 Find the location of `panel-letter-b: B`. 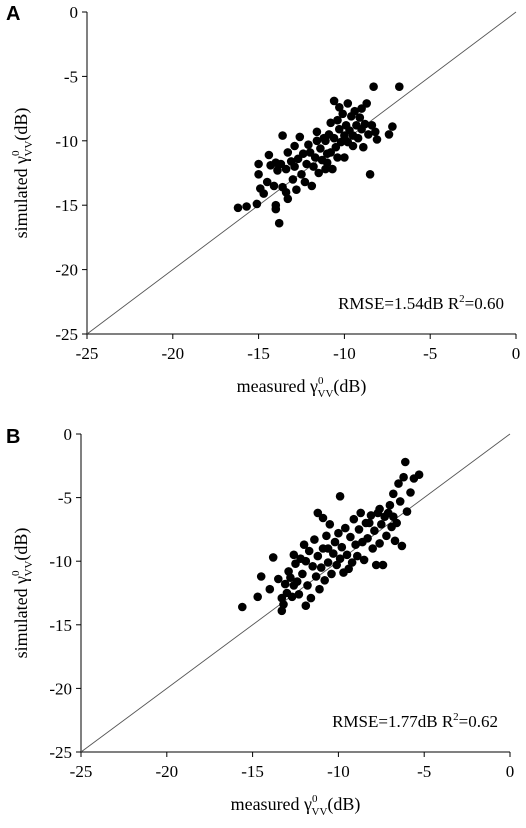

panel-letter-b: B is located at coordinates (13, 437).